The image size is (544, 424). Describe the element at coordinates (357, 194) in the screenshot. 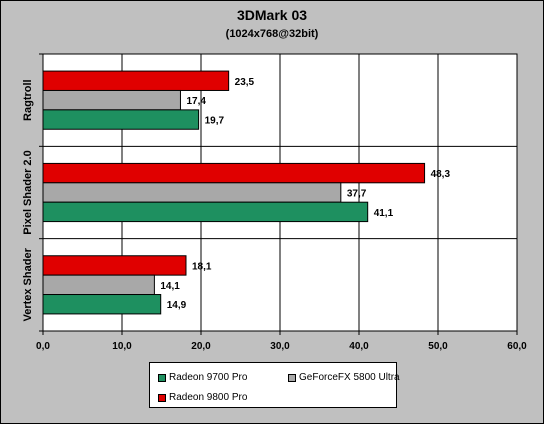

I see `bar-value-label: 37,7` at that location.